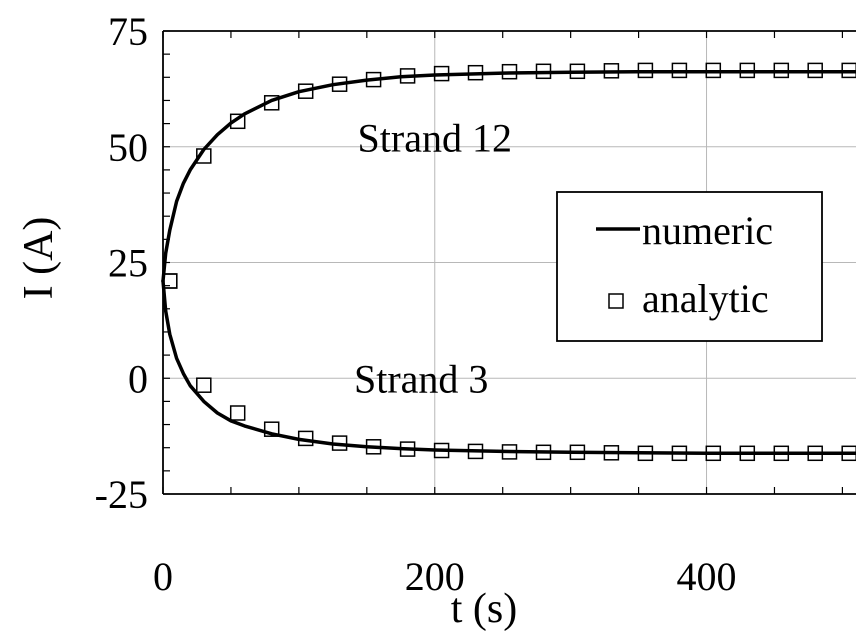 This screenshot has height=637, width=856. I want to click on legend-square-marker, so click(616, 301).